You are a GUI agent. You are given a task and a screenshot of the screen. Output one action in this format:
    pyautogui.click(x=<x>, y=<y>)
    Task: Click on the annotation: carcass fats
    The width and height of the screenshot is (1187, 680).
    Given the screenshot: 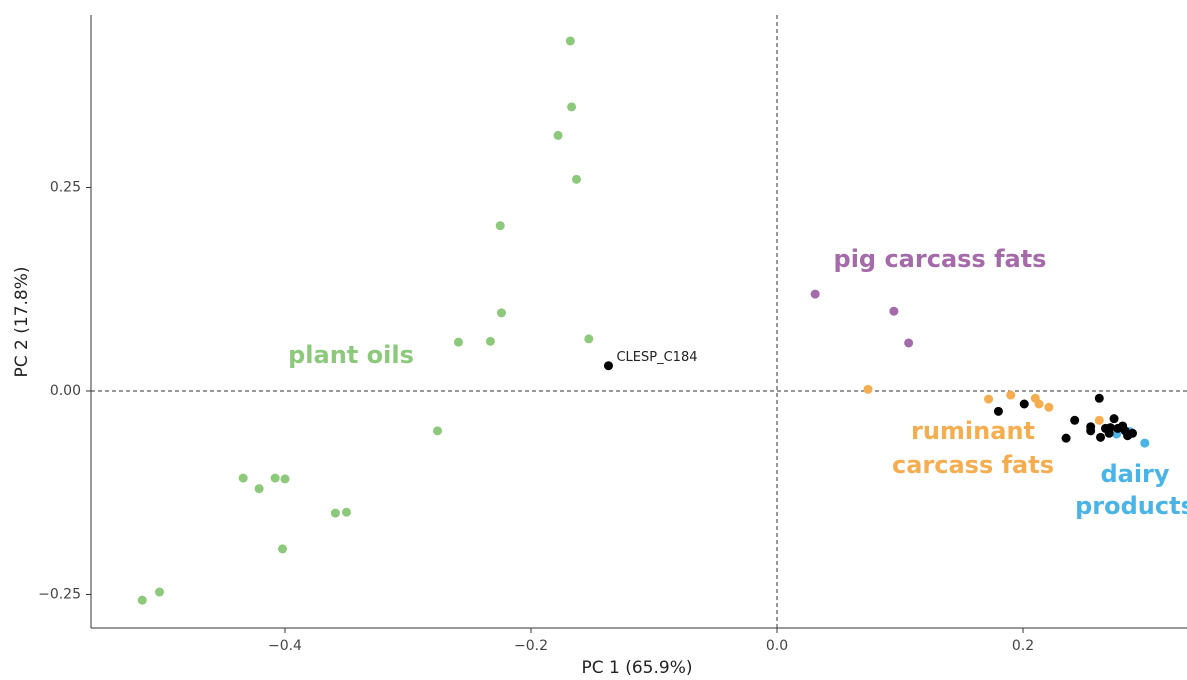 What is the action you would take?
    pyautogui.click(x=973, y=465)
    